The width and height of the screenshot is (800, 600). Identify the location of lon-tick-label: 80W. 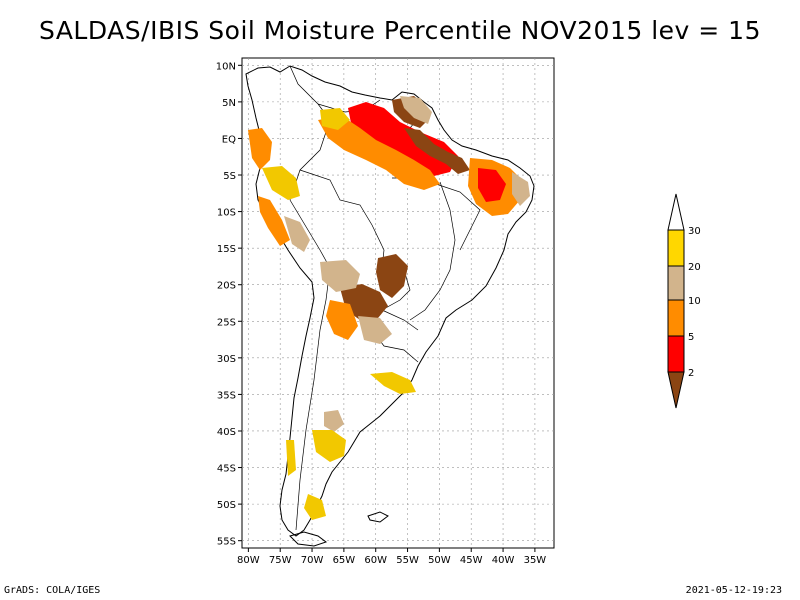
(248, 560).